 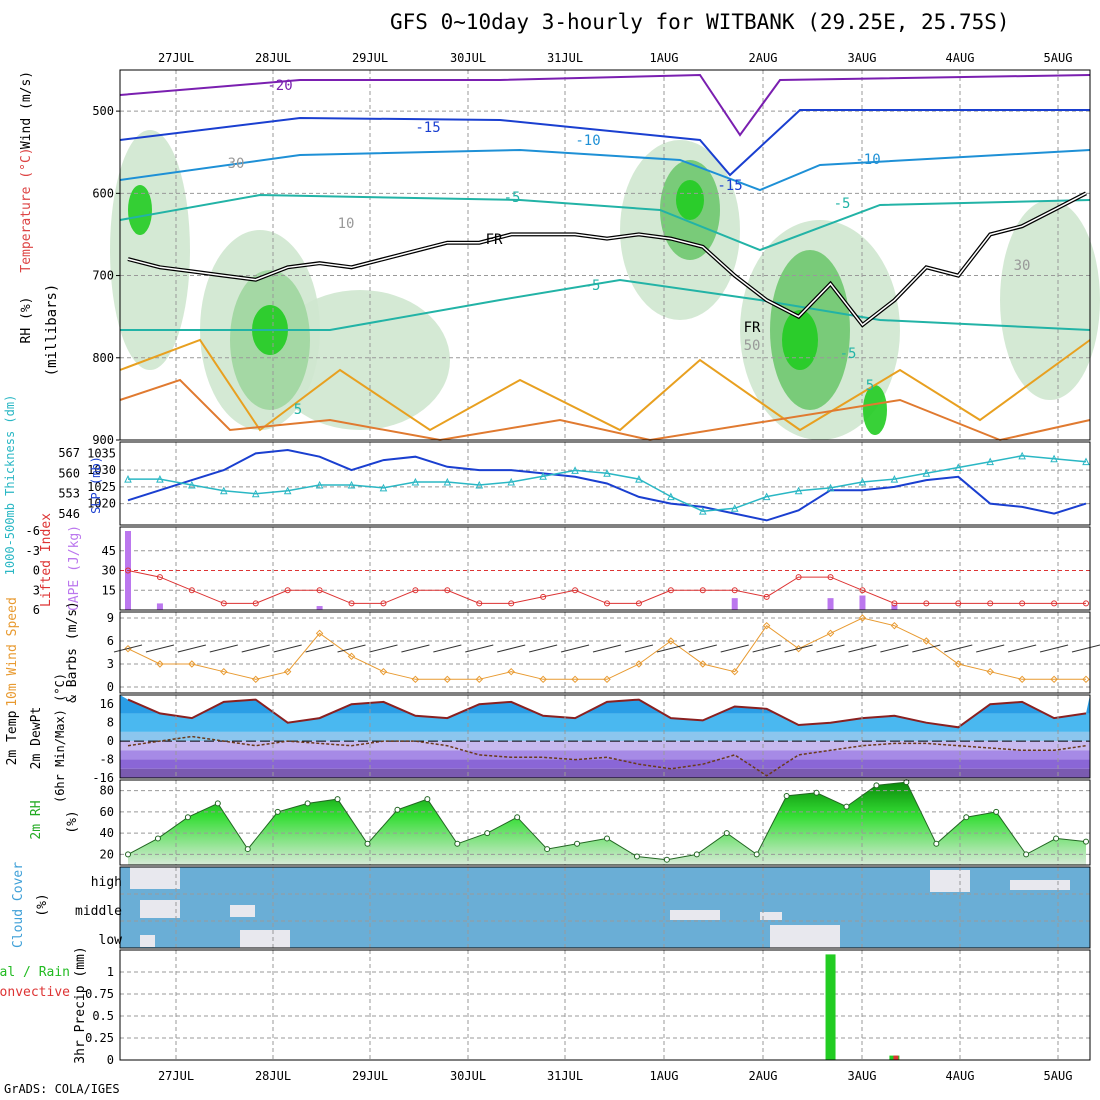 What do you see at coordinates (103, 440) in the screenshot?
I see `pressure-tick-label: 900` at bounding box center [103, 440].